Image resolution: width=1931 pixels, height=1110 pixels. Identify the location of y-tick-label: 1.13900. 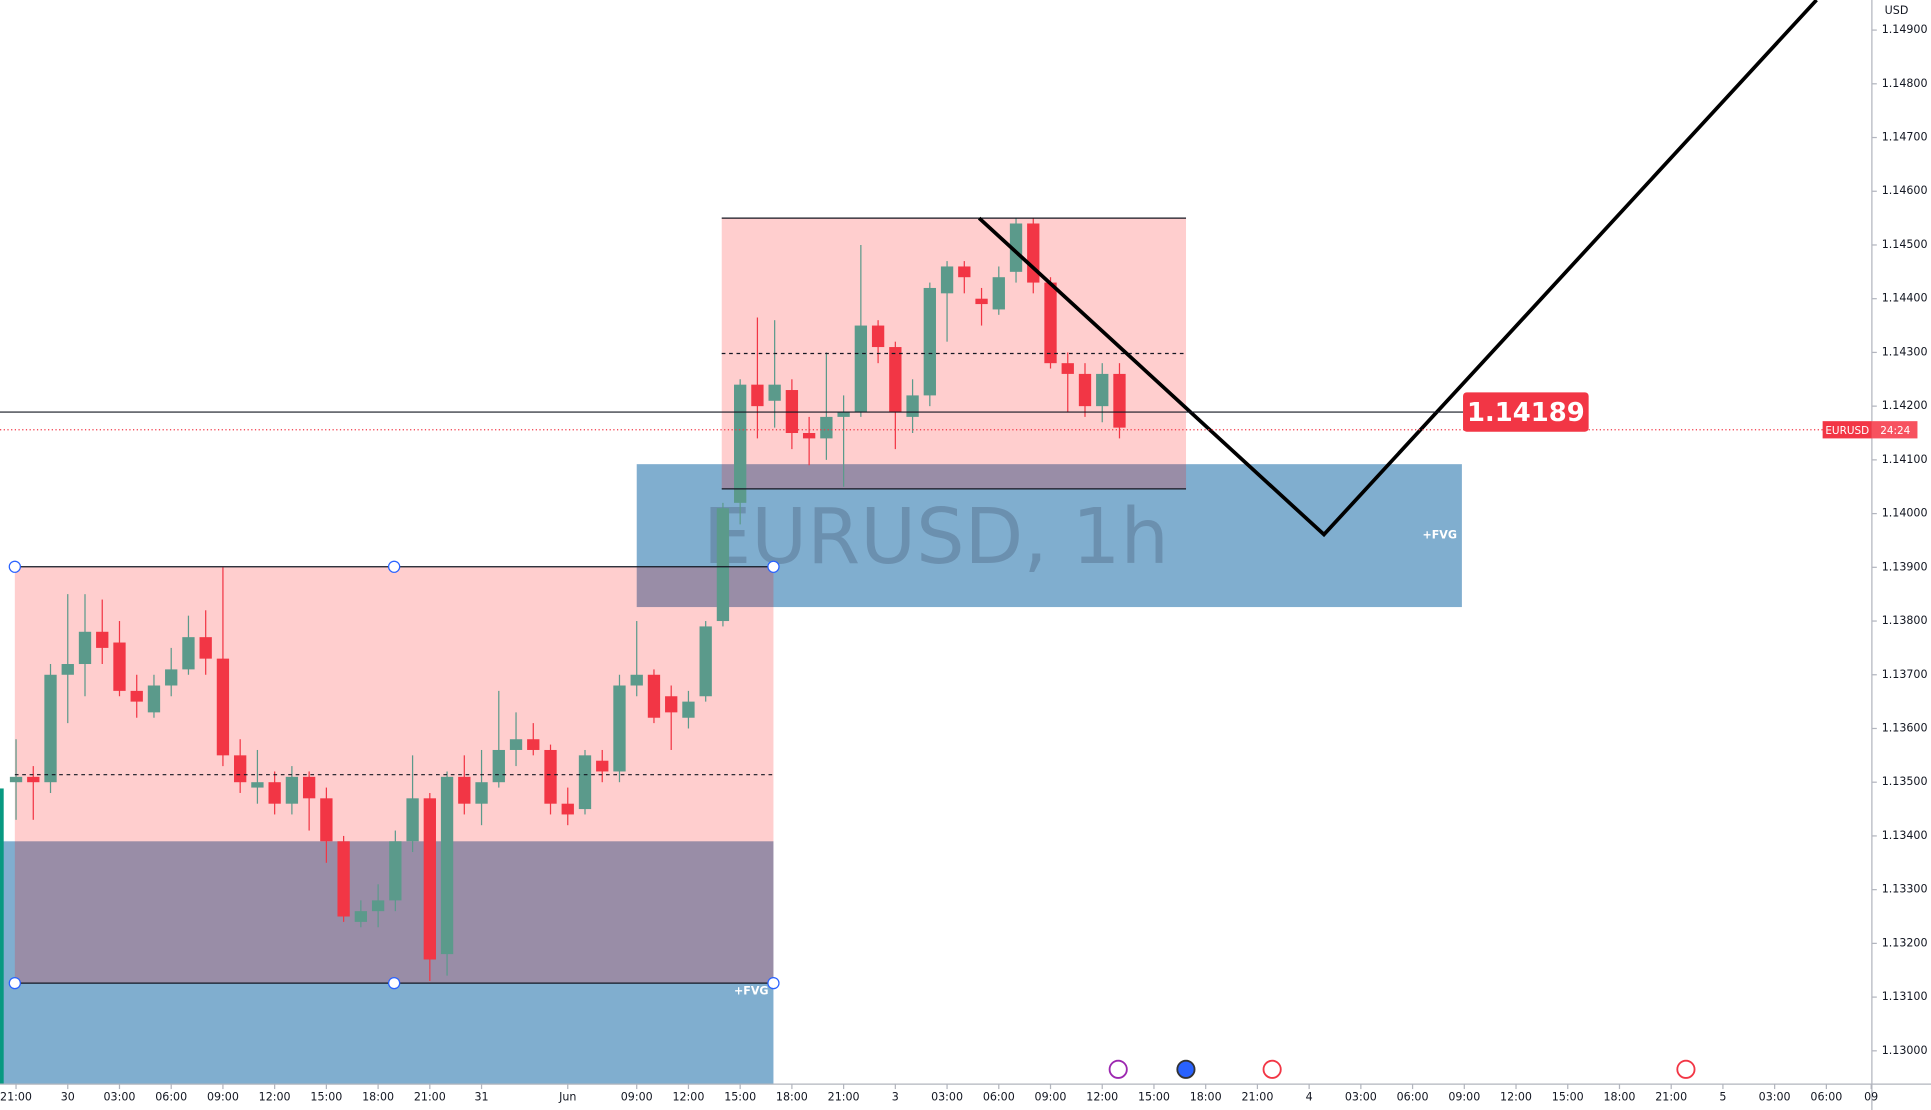
(1905, 566).